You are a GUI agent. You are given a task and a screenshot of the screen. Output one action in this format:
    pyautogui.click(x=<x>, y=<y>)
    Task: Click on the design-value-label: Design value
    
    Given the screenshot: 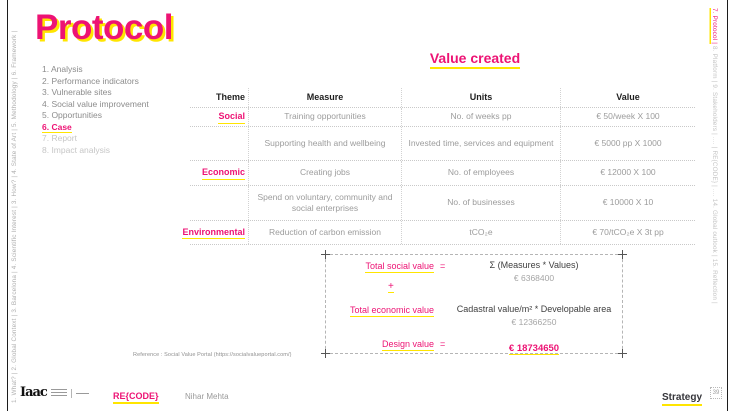 What is the action you would take?
    pyautogui.click(x=407, y=345)
    